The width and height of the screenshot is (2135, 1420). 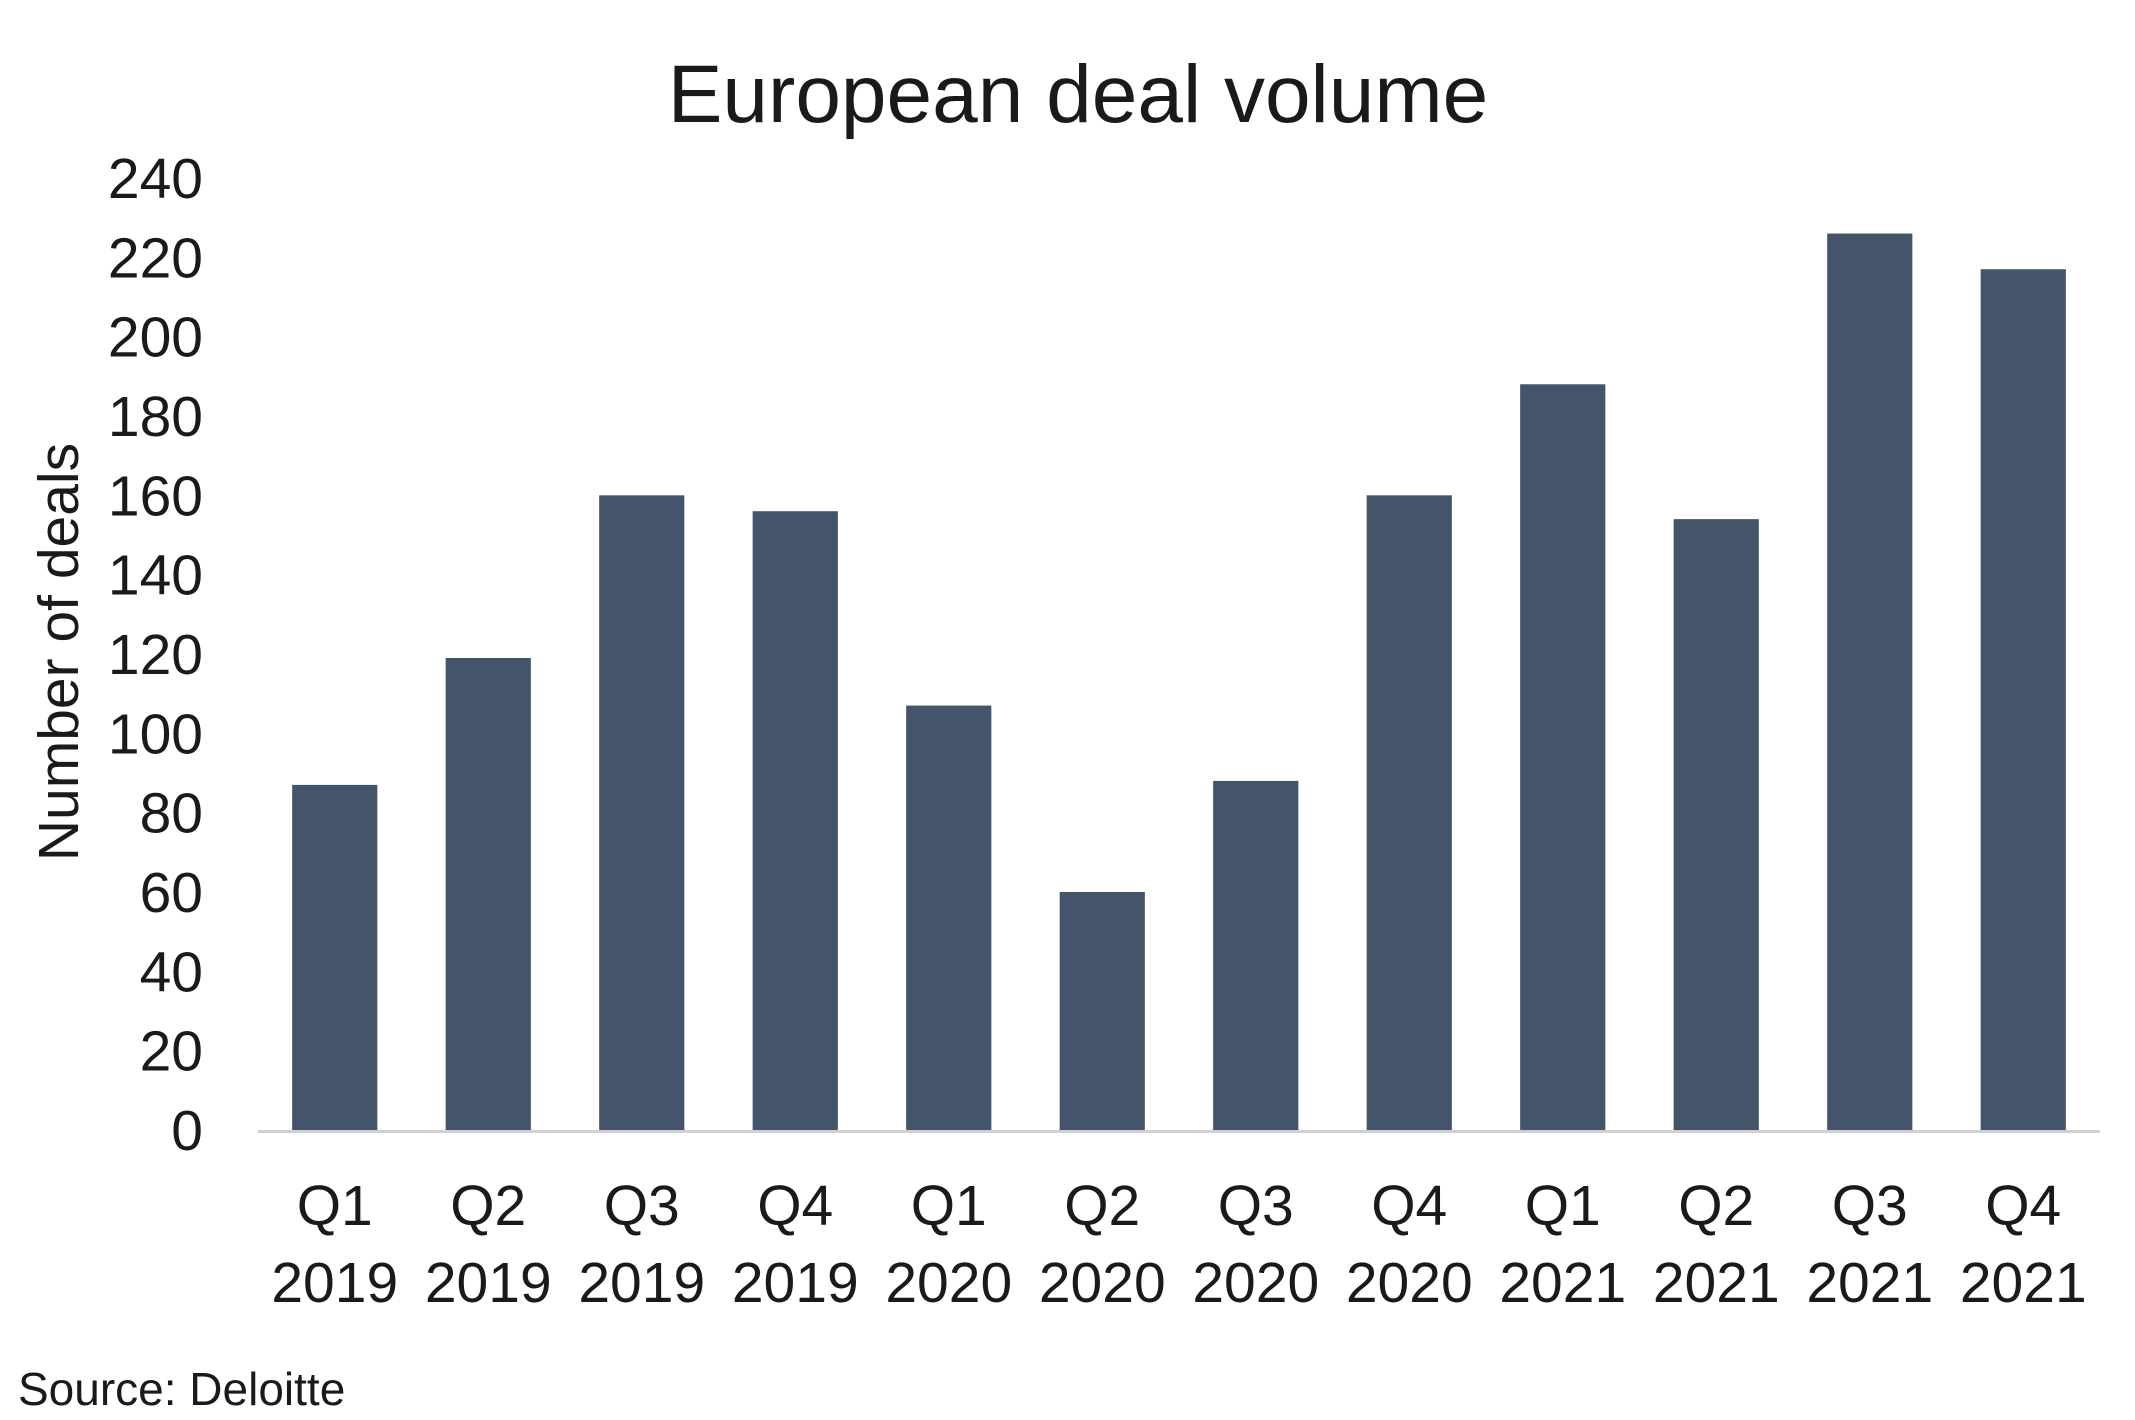 What do you see at coordinates (171, 1052) in the screenshot?
I see `y-tick-label: 20` at bounding box center [171, 1052].